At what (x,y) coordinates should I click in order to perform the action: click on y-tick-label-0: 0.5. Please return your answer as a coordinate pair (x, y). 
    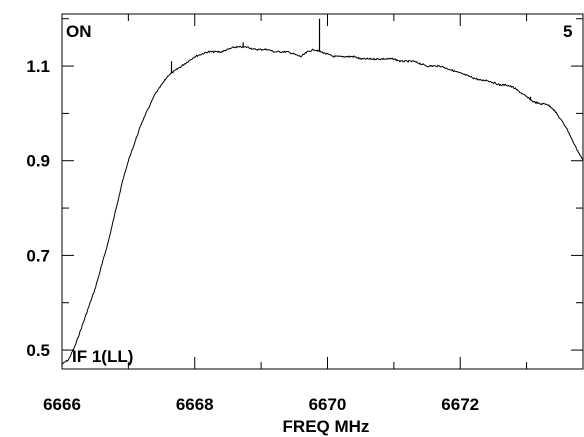
    Looking at the image, I should click on (38, 350).